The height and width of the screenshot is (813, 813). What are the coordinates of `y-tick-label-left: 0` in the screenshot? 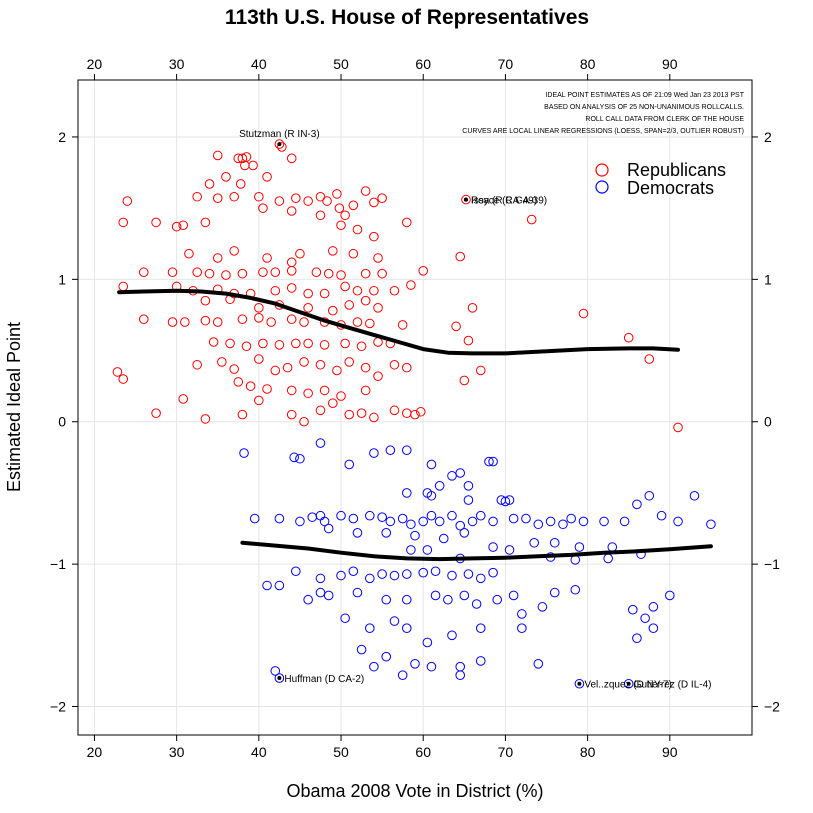 It's located at (62, 422).